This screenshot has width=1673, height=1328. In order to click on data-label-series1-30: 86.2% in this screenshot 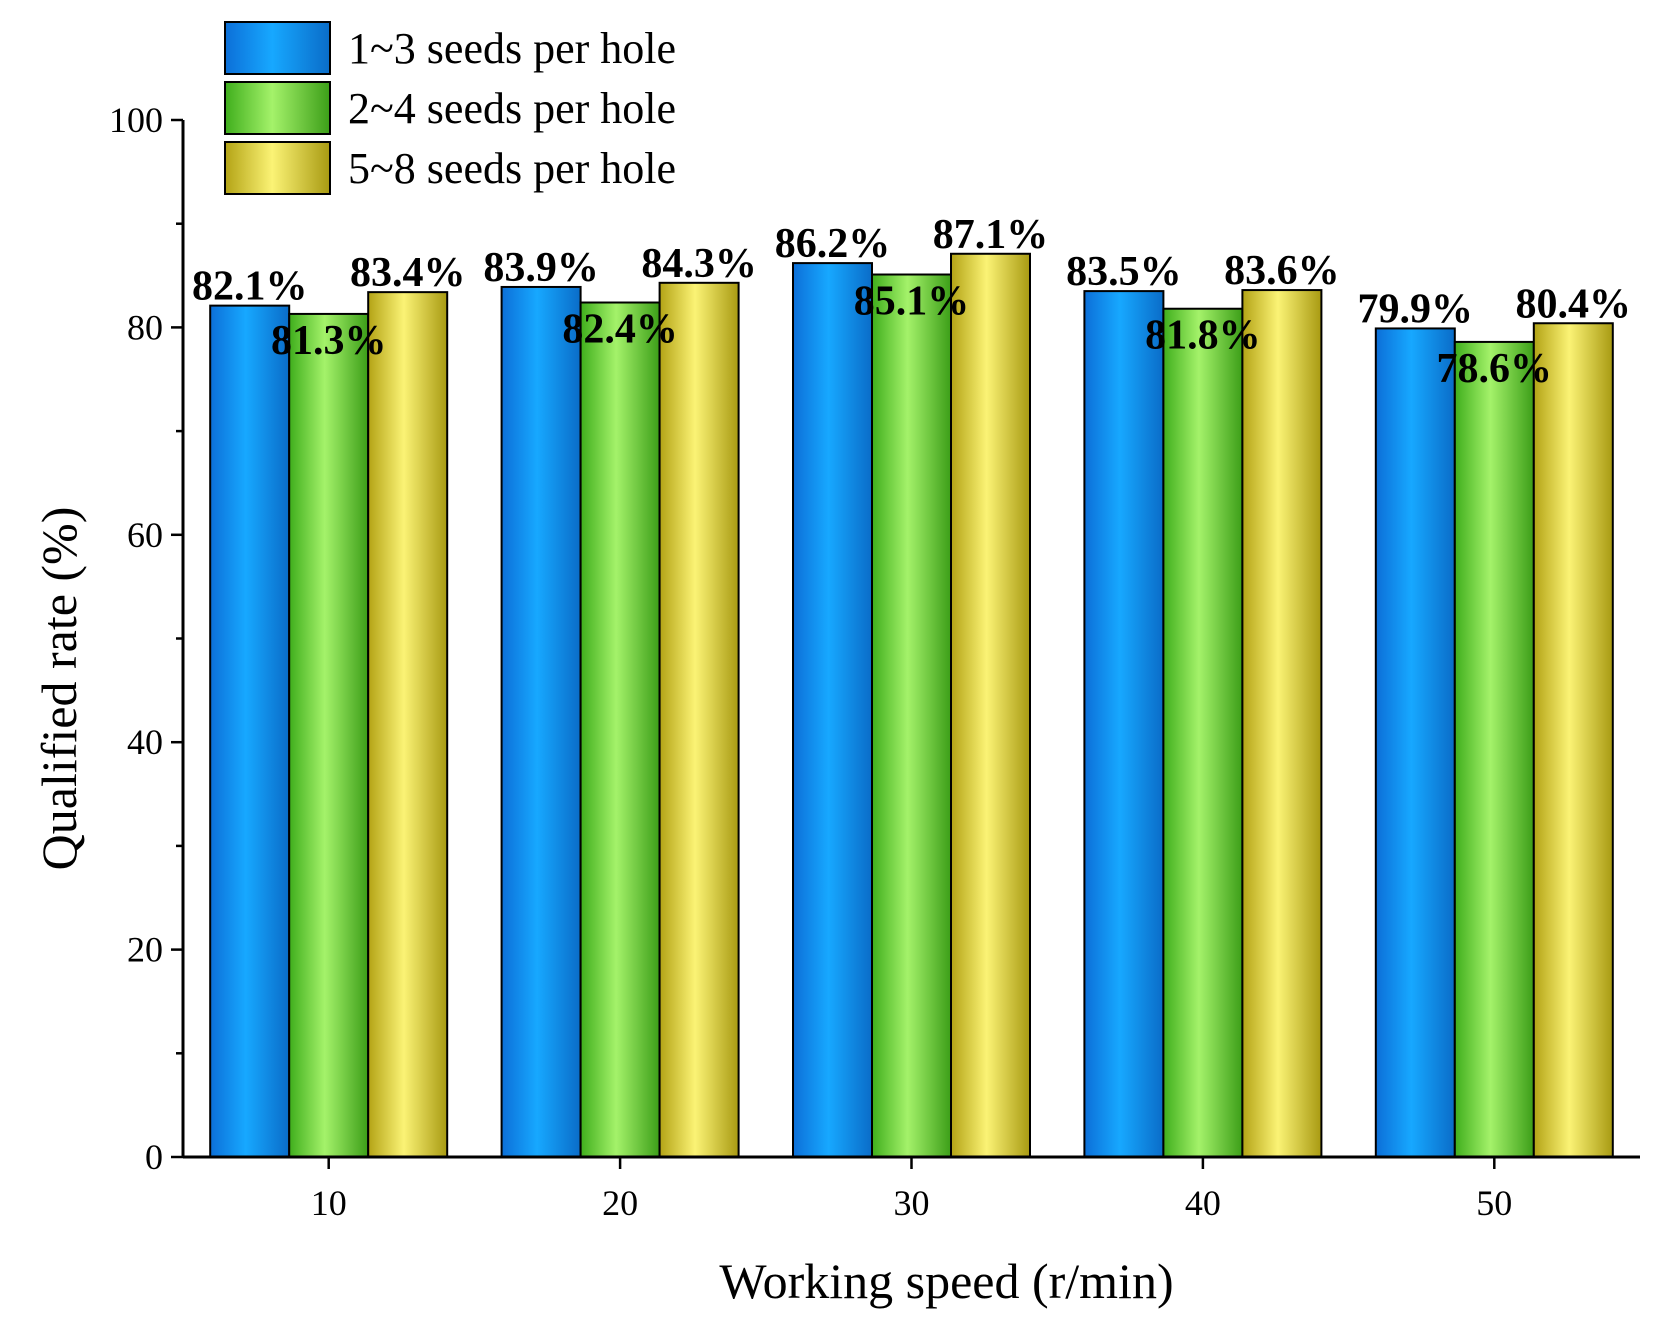, I will do `click(833, 244)`.